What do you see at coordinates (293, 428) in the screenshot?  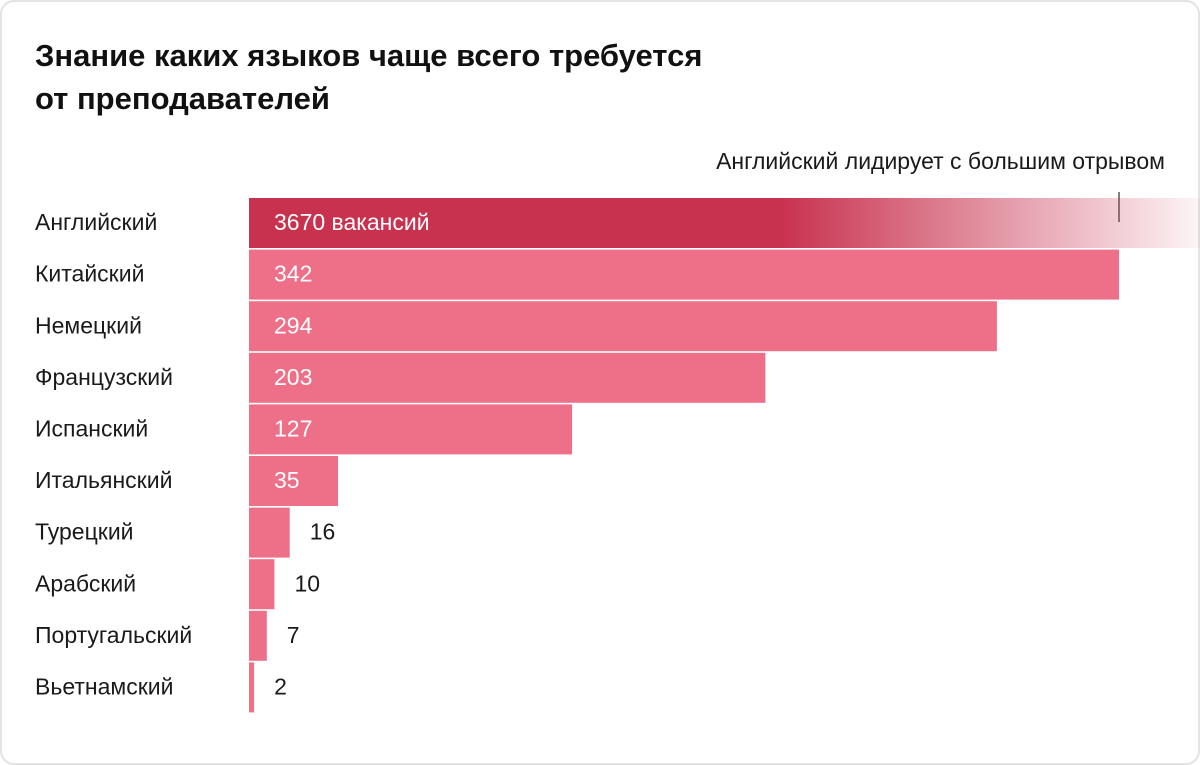 I see `value-label: 127` at bounding box center [293, 428].